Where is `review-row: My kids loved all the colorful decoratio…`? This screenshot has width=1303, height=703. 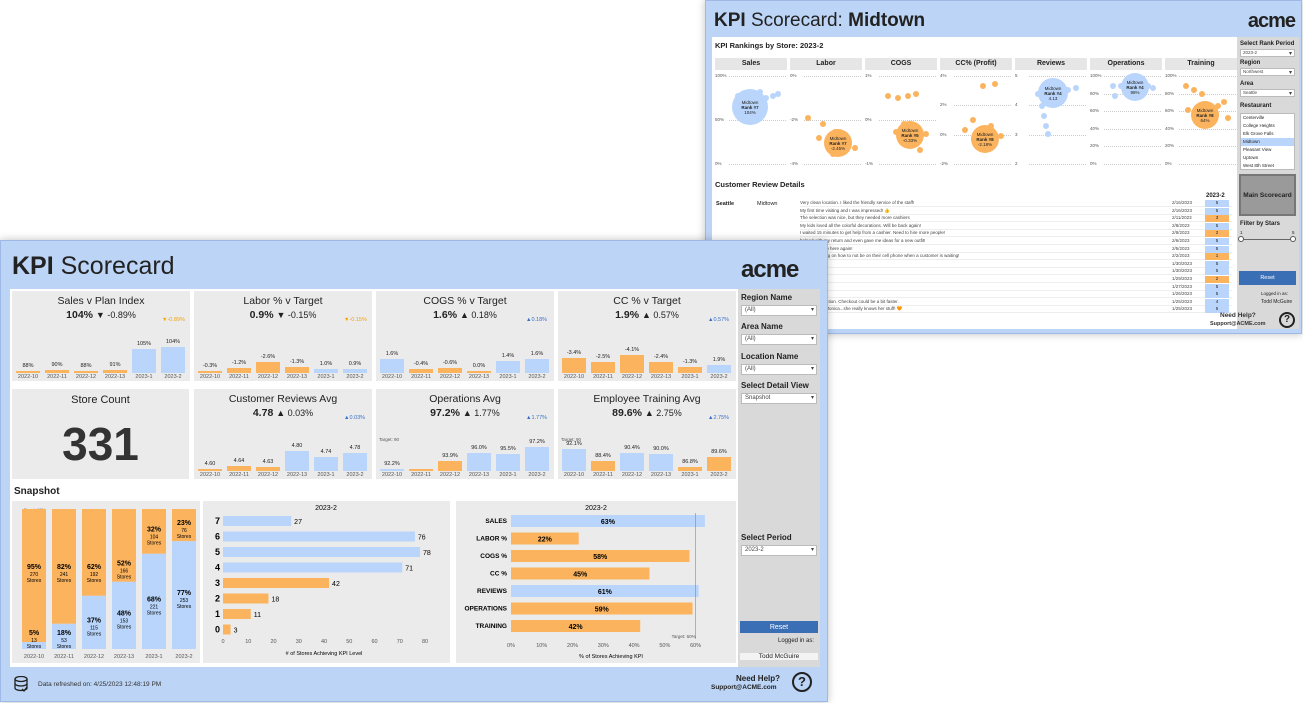
review-row: My kids loved all the colorful decoratio… is located at coordinates (1016, 226).